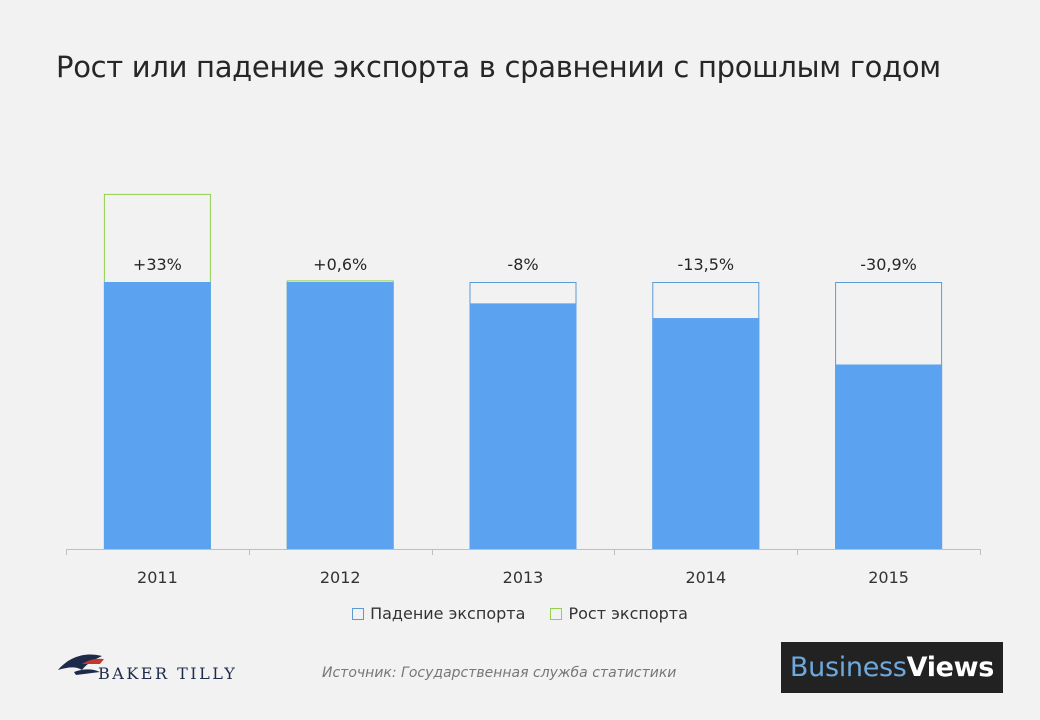 This screenshot has height=720, width=1040. Describe the element at coordinates (340, 577) in the screenshot. I see `tick-label-2012: 2012` at that location.